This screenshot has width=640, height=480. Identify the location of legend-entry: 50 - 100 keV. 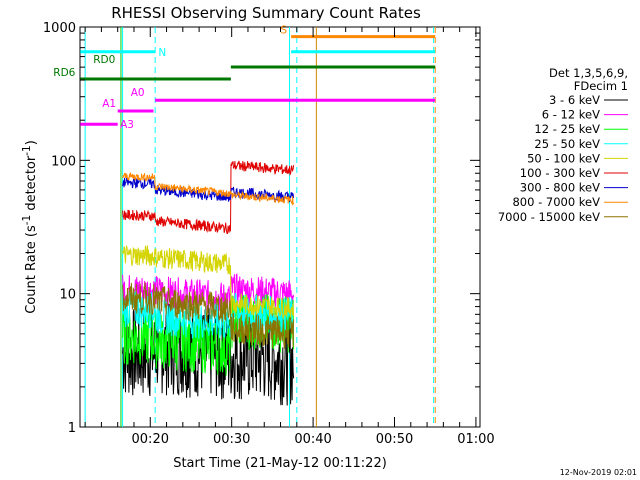
(563, 158).